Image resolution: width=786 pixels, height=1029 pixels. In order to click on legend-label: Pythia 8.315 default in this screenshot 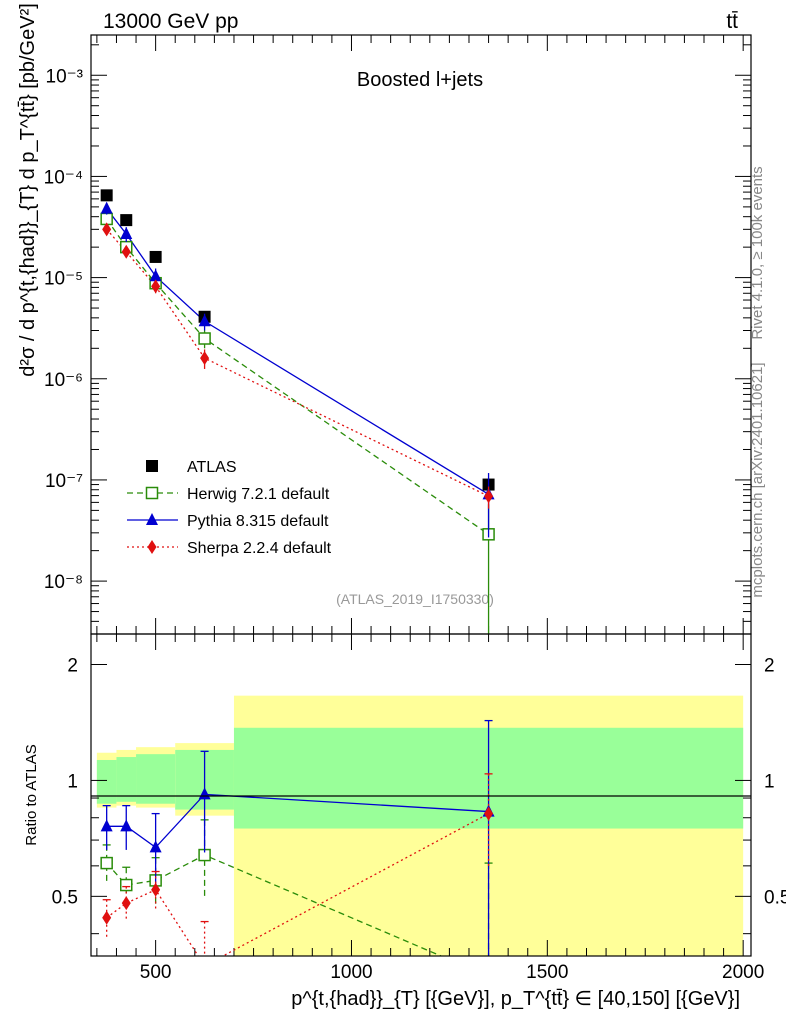, I will do `click(258, 521)`.